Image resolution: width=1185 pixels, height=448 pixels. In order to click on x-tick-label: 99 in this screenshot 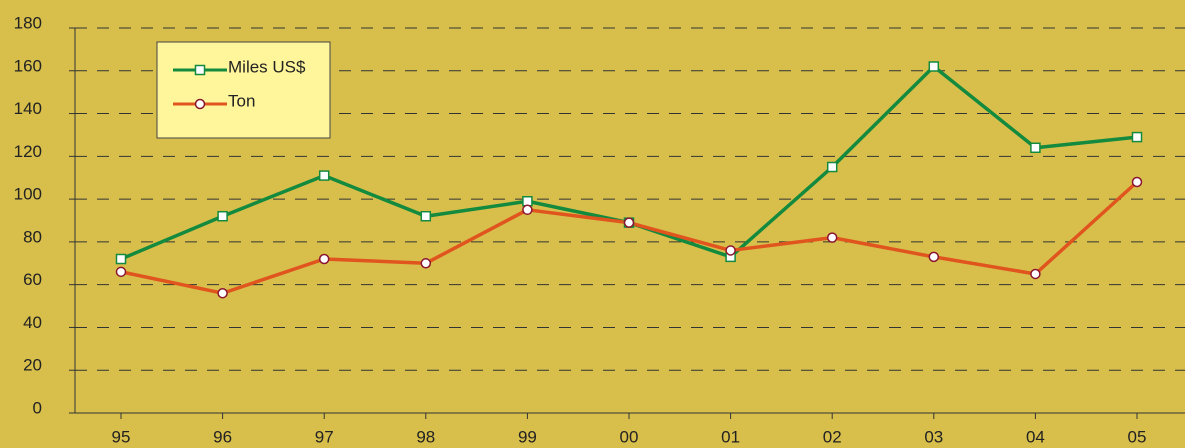, I will do `click(527, 436)`.